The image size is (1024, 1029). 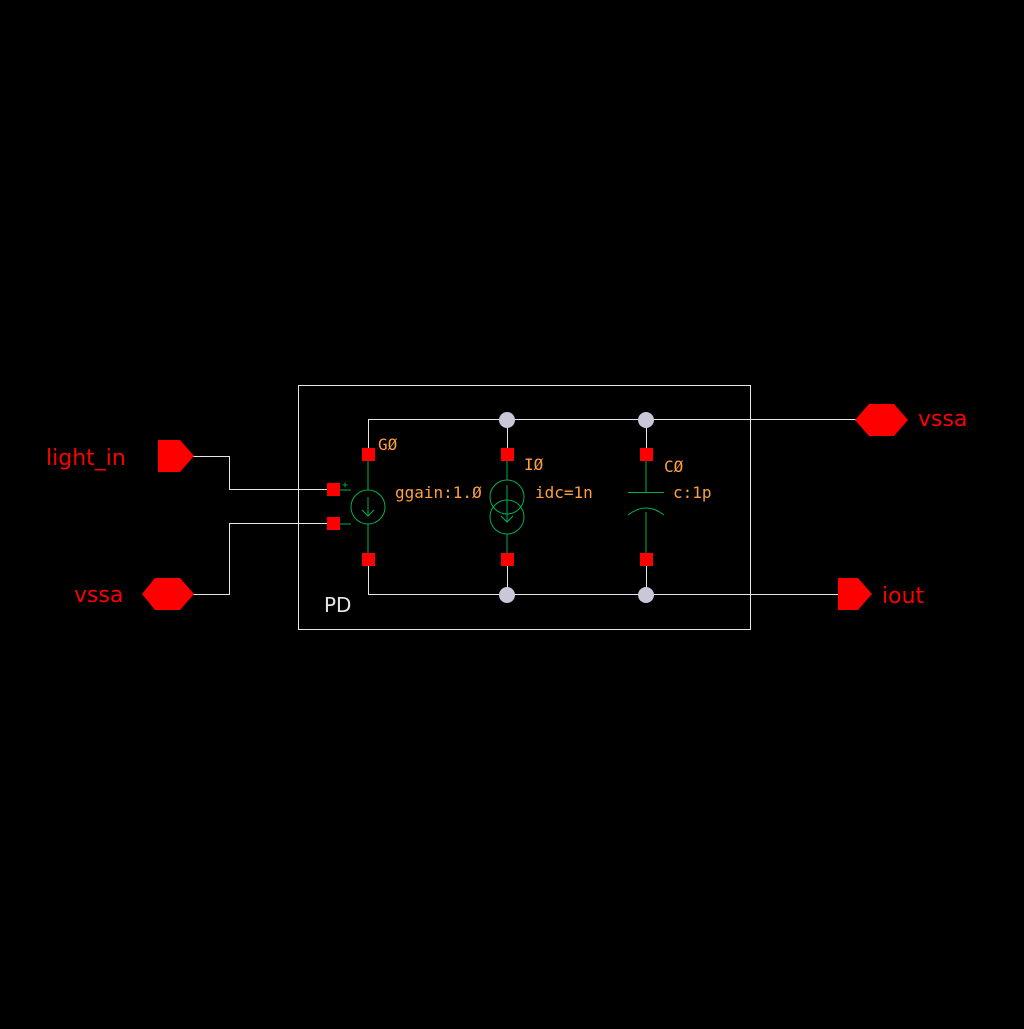 I want to click on junctions, so click(x=576, y=507).